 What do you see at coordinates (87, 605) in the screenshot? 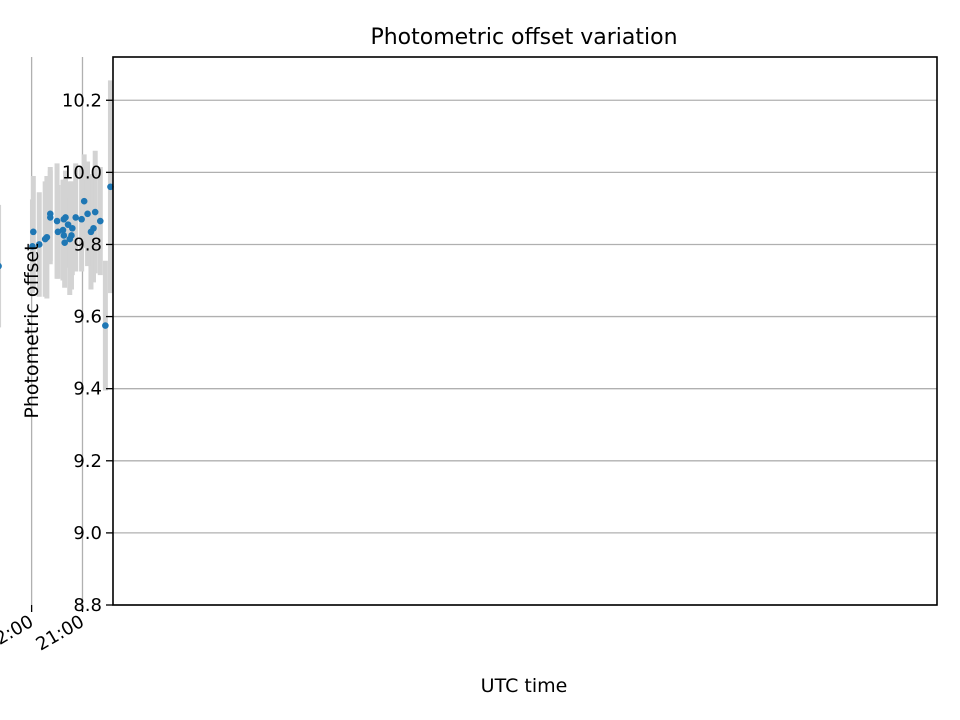
I see `y-tick-label: 8.8` at bounding box center [87, 605].